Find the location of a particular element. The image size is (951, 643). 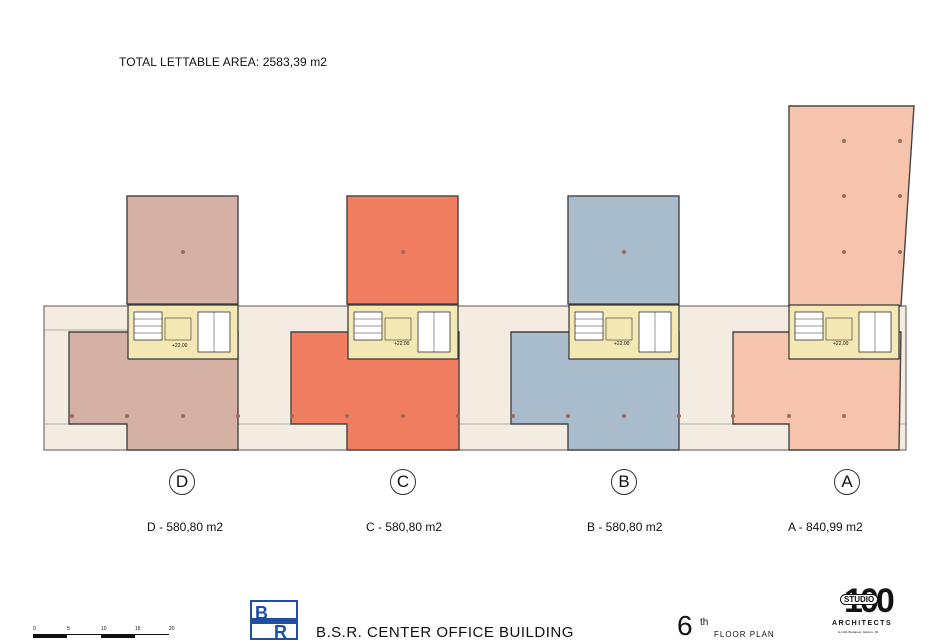

core-b is located at coordinates (624, 332).